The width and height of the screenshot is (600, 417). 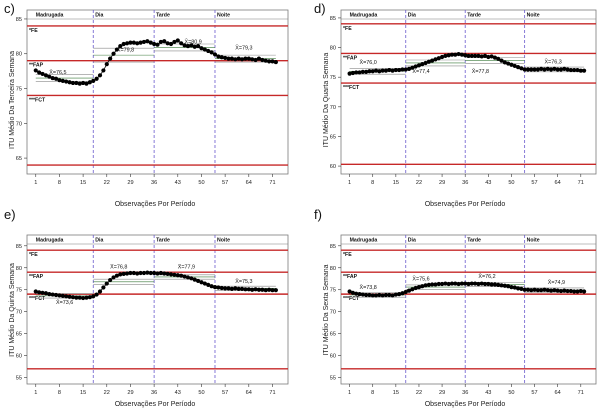 I want to click on x-tick-label: 71, so click(x=581, y=183).